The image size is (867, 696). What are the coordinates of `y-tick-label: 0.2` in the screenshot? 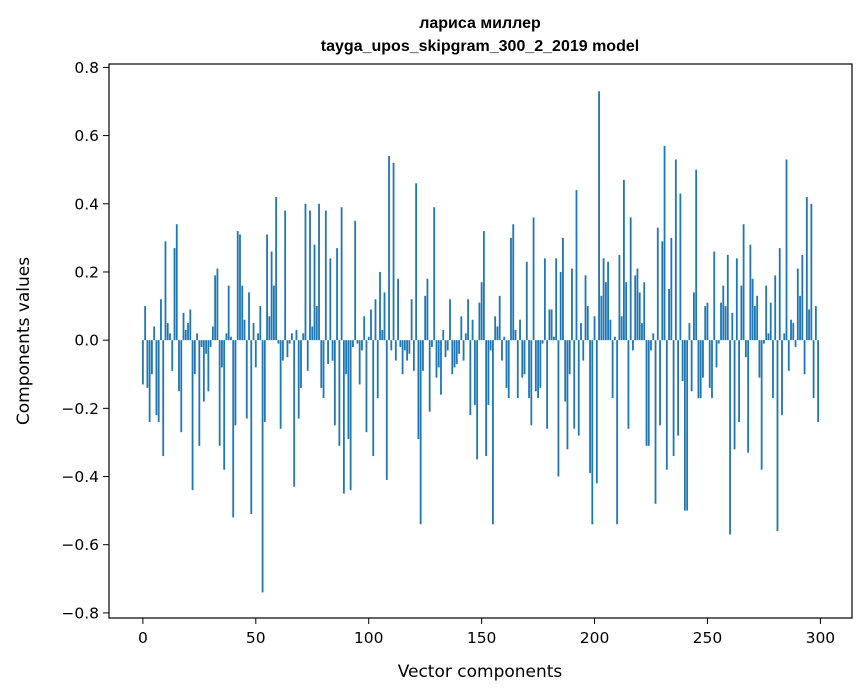 It's located at (86, 272).